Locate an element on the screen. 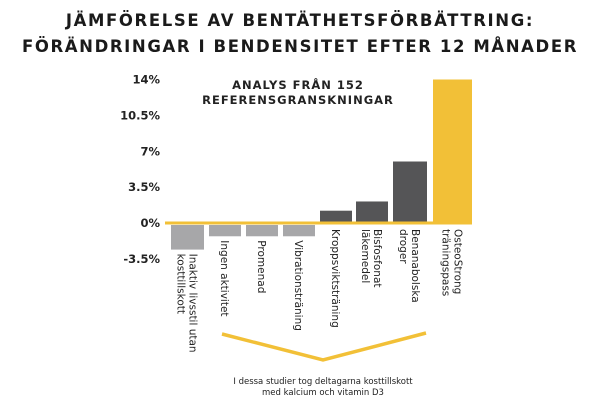 The height and width of the screenshot is (417, 600). category-label: OsteoStrong is located at coordinates (458, 261).